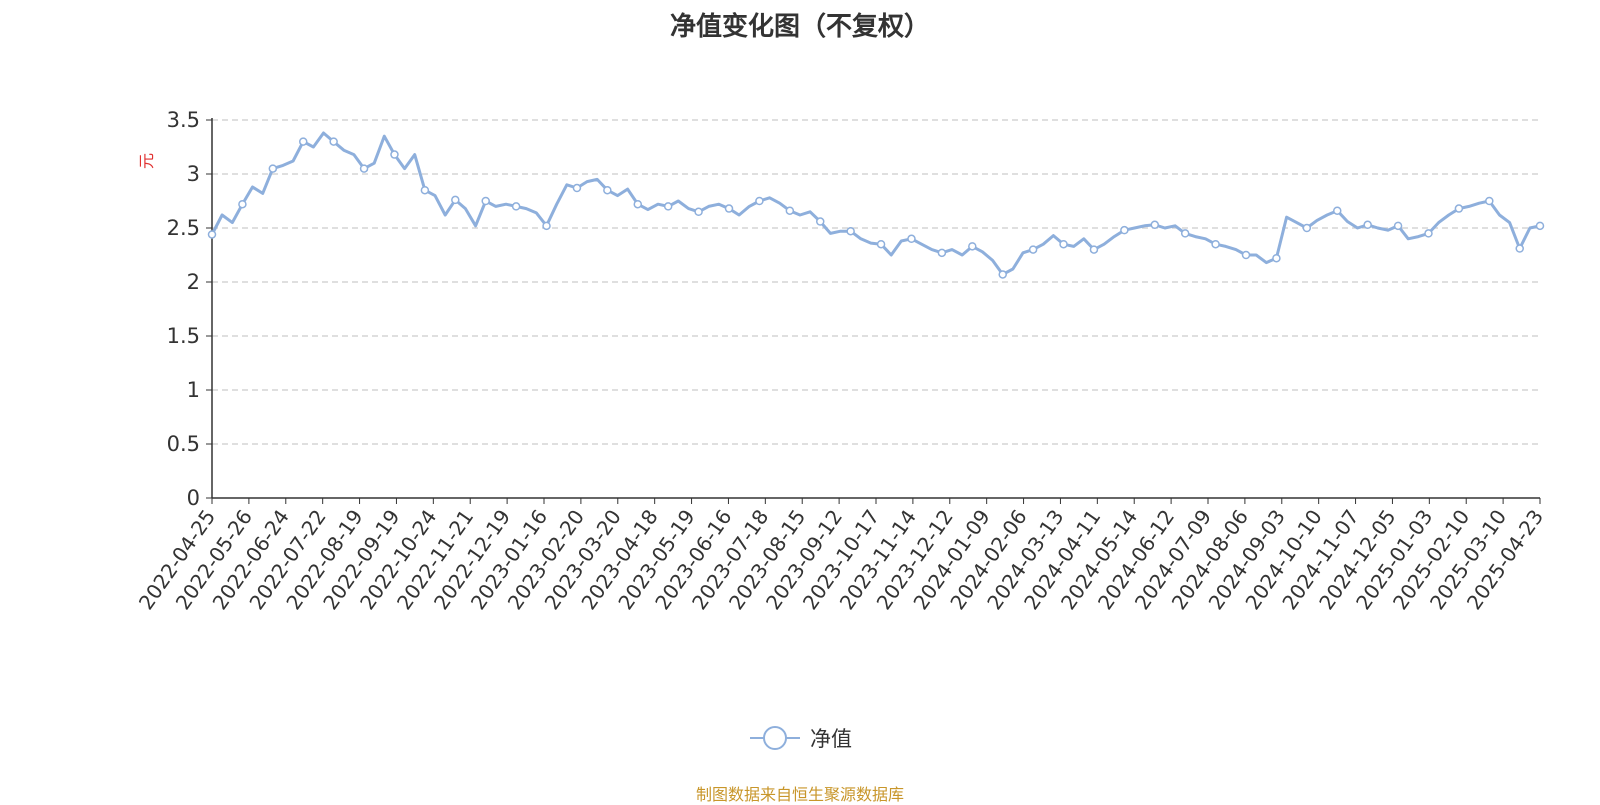 This screenshot has width=1600, height=805. Describe the element at coordinates (183, 336) in the screenshot. I see `y-tick-label: 1.5` at that location.